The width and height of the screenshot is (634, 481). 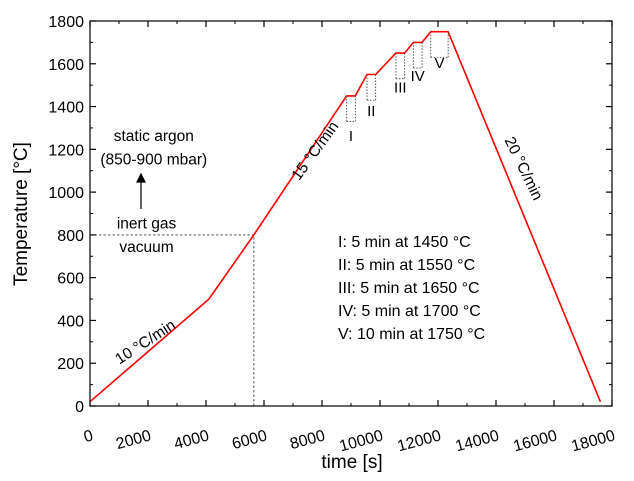 I want to click on gas-annotation: static argon, so click(x=154, y=136).